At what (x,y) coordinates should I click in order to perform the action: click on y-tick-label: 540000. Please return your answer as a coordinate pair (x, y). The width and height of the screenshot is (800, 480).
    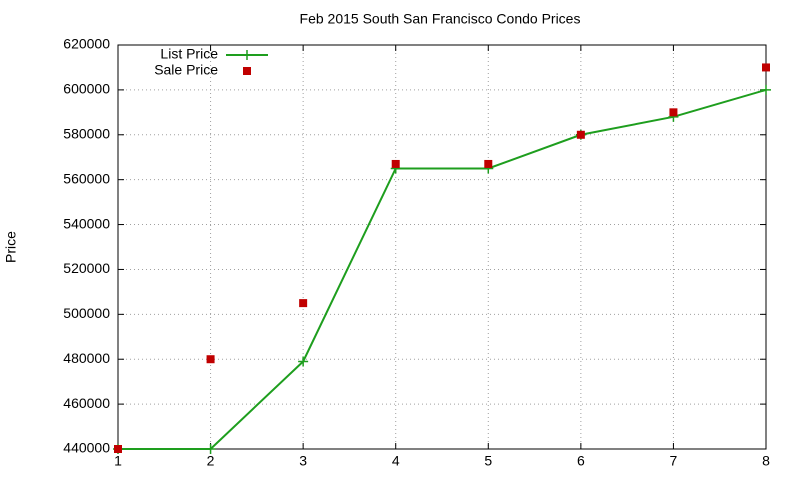
    Looking at the image, I should click on (86, 223).